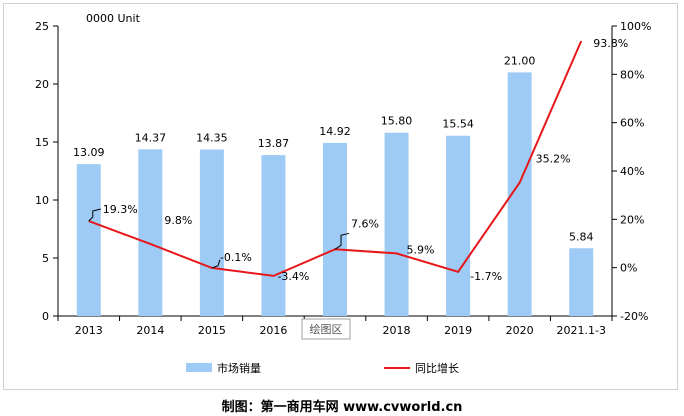 This screenshot has width=684, height=416. I want to click on bar-data-label: 5.84, so click(581, 236).